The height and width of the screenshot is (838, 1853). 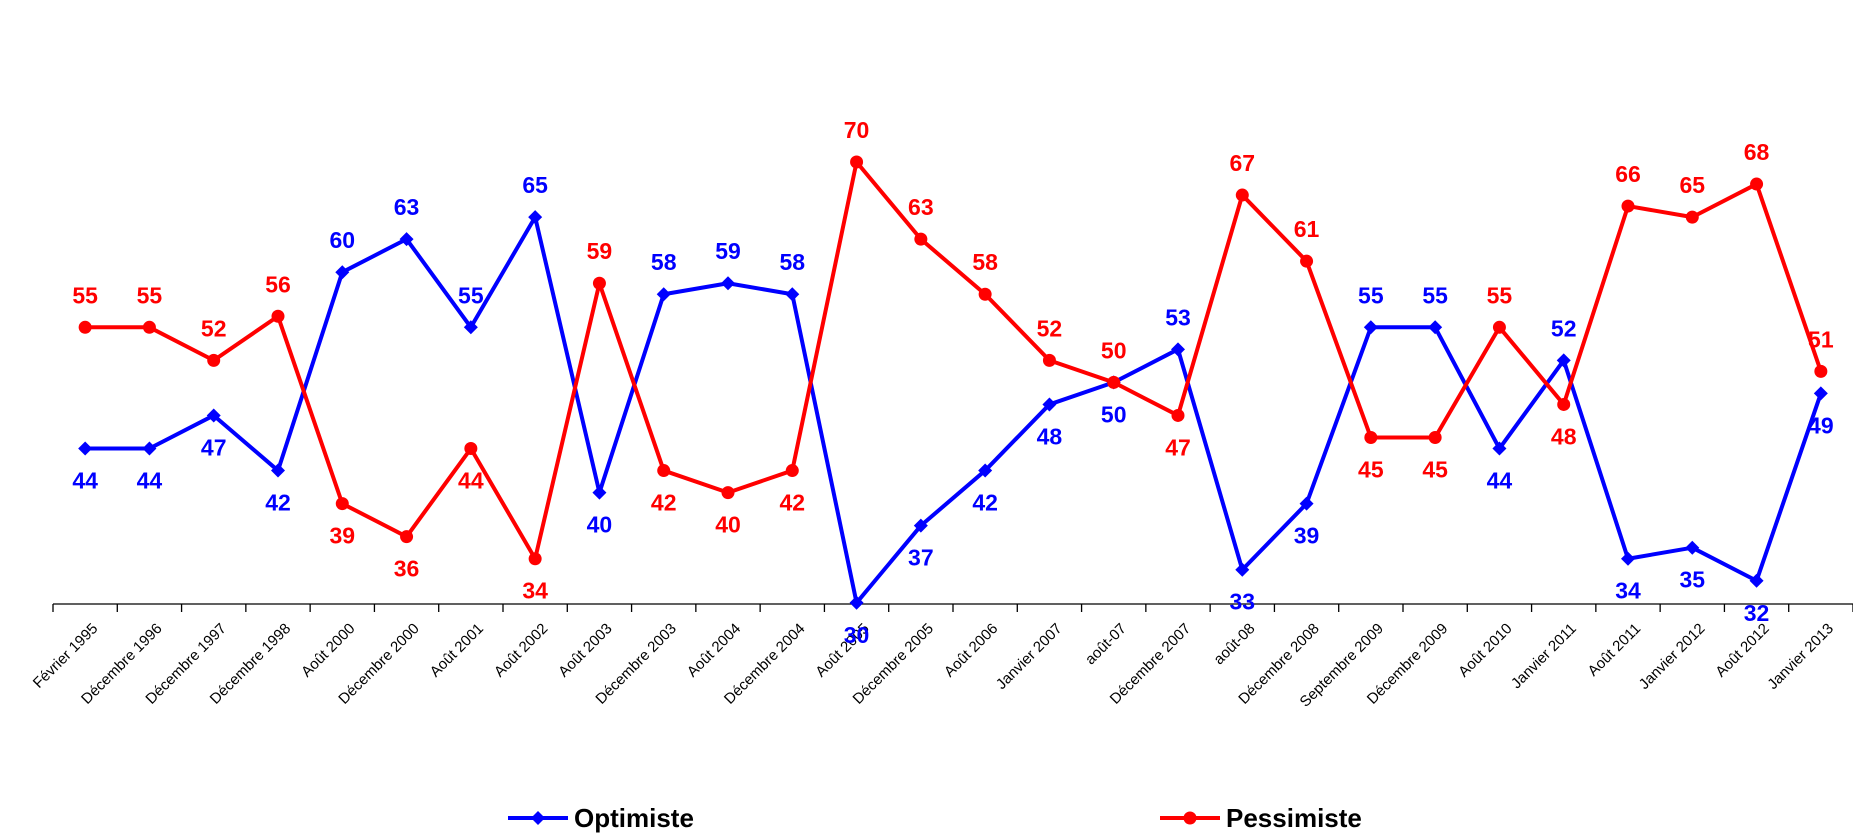 What do you see at coordinates (1564, 328) in the screenshot?
I see `data-label-optimiste: 52` at bounding box center [1564, 328].